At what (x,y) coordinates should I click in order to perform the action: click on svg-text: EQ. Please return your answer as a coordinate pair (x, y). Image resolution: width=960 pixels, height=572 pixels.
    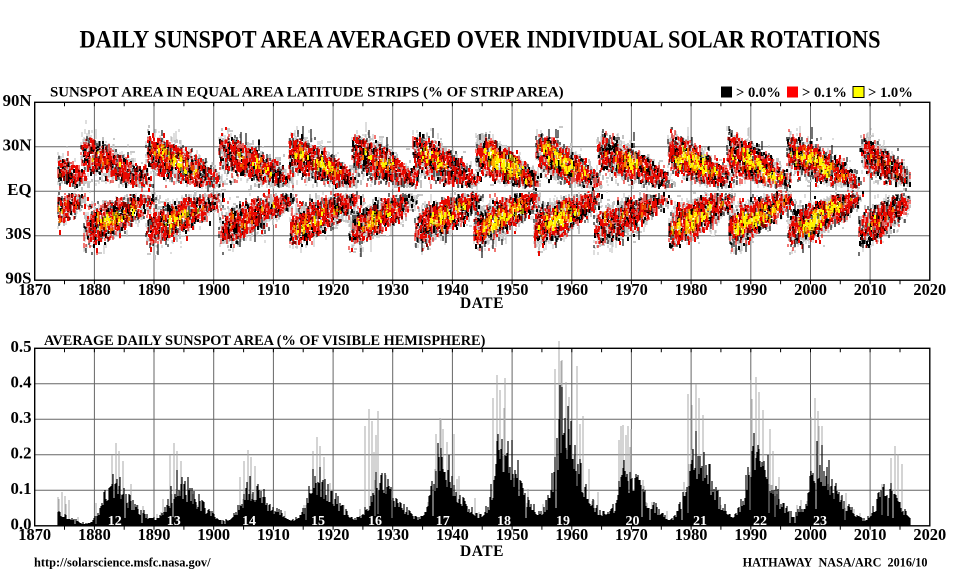
    Looking at the image, I should click on (19, 189).